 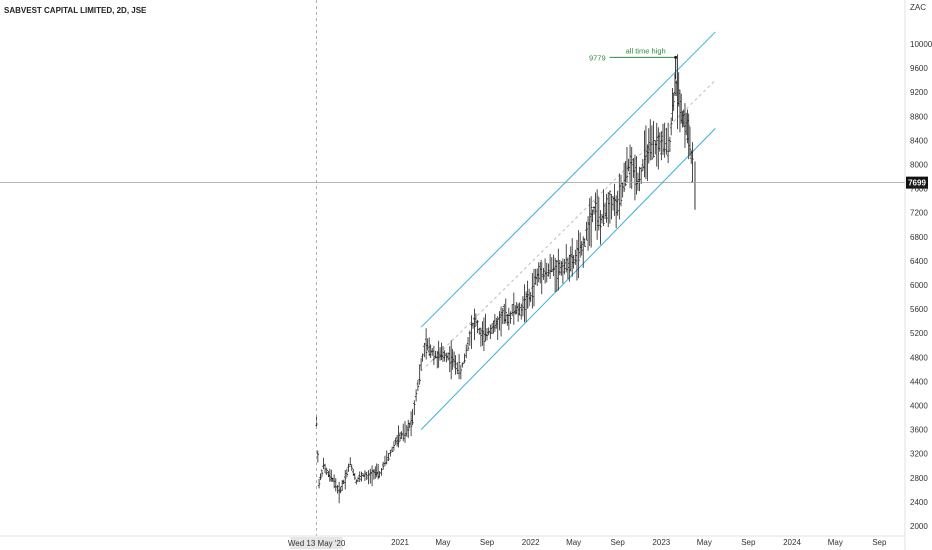 What do you see at coordinates (919, 140) in the screenshot?
I see `y-tick-label: 8400` at bounding box center [919, 140].